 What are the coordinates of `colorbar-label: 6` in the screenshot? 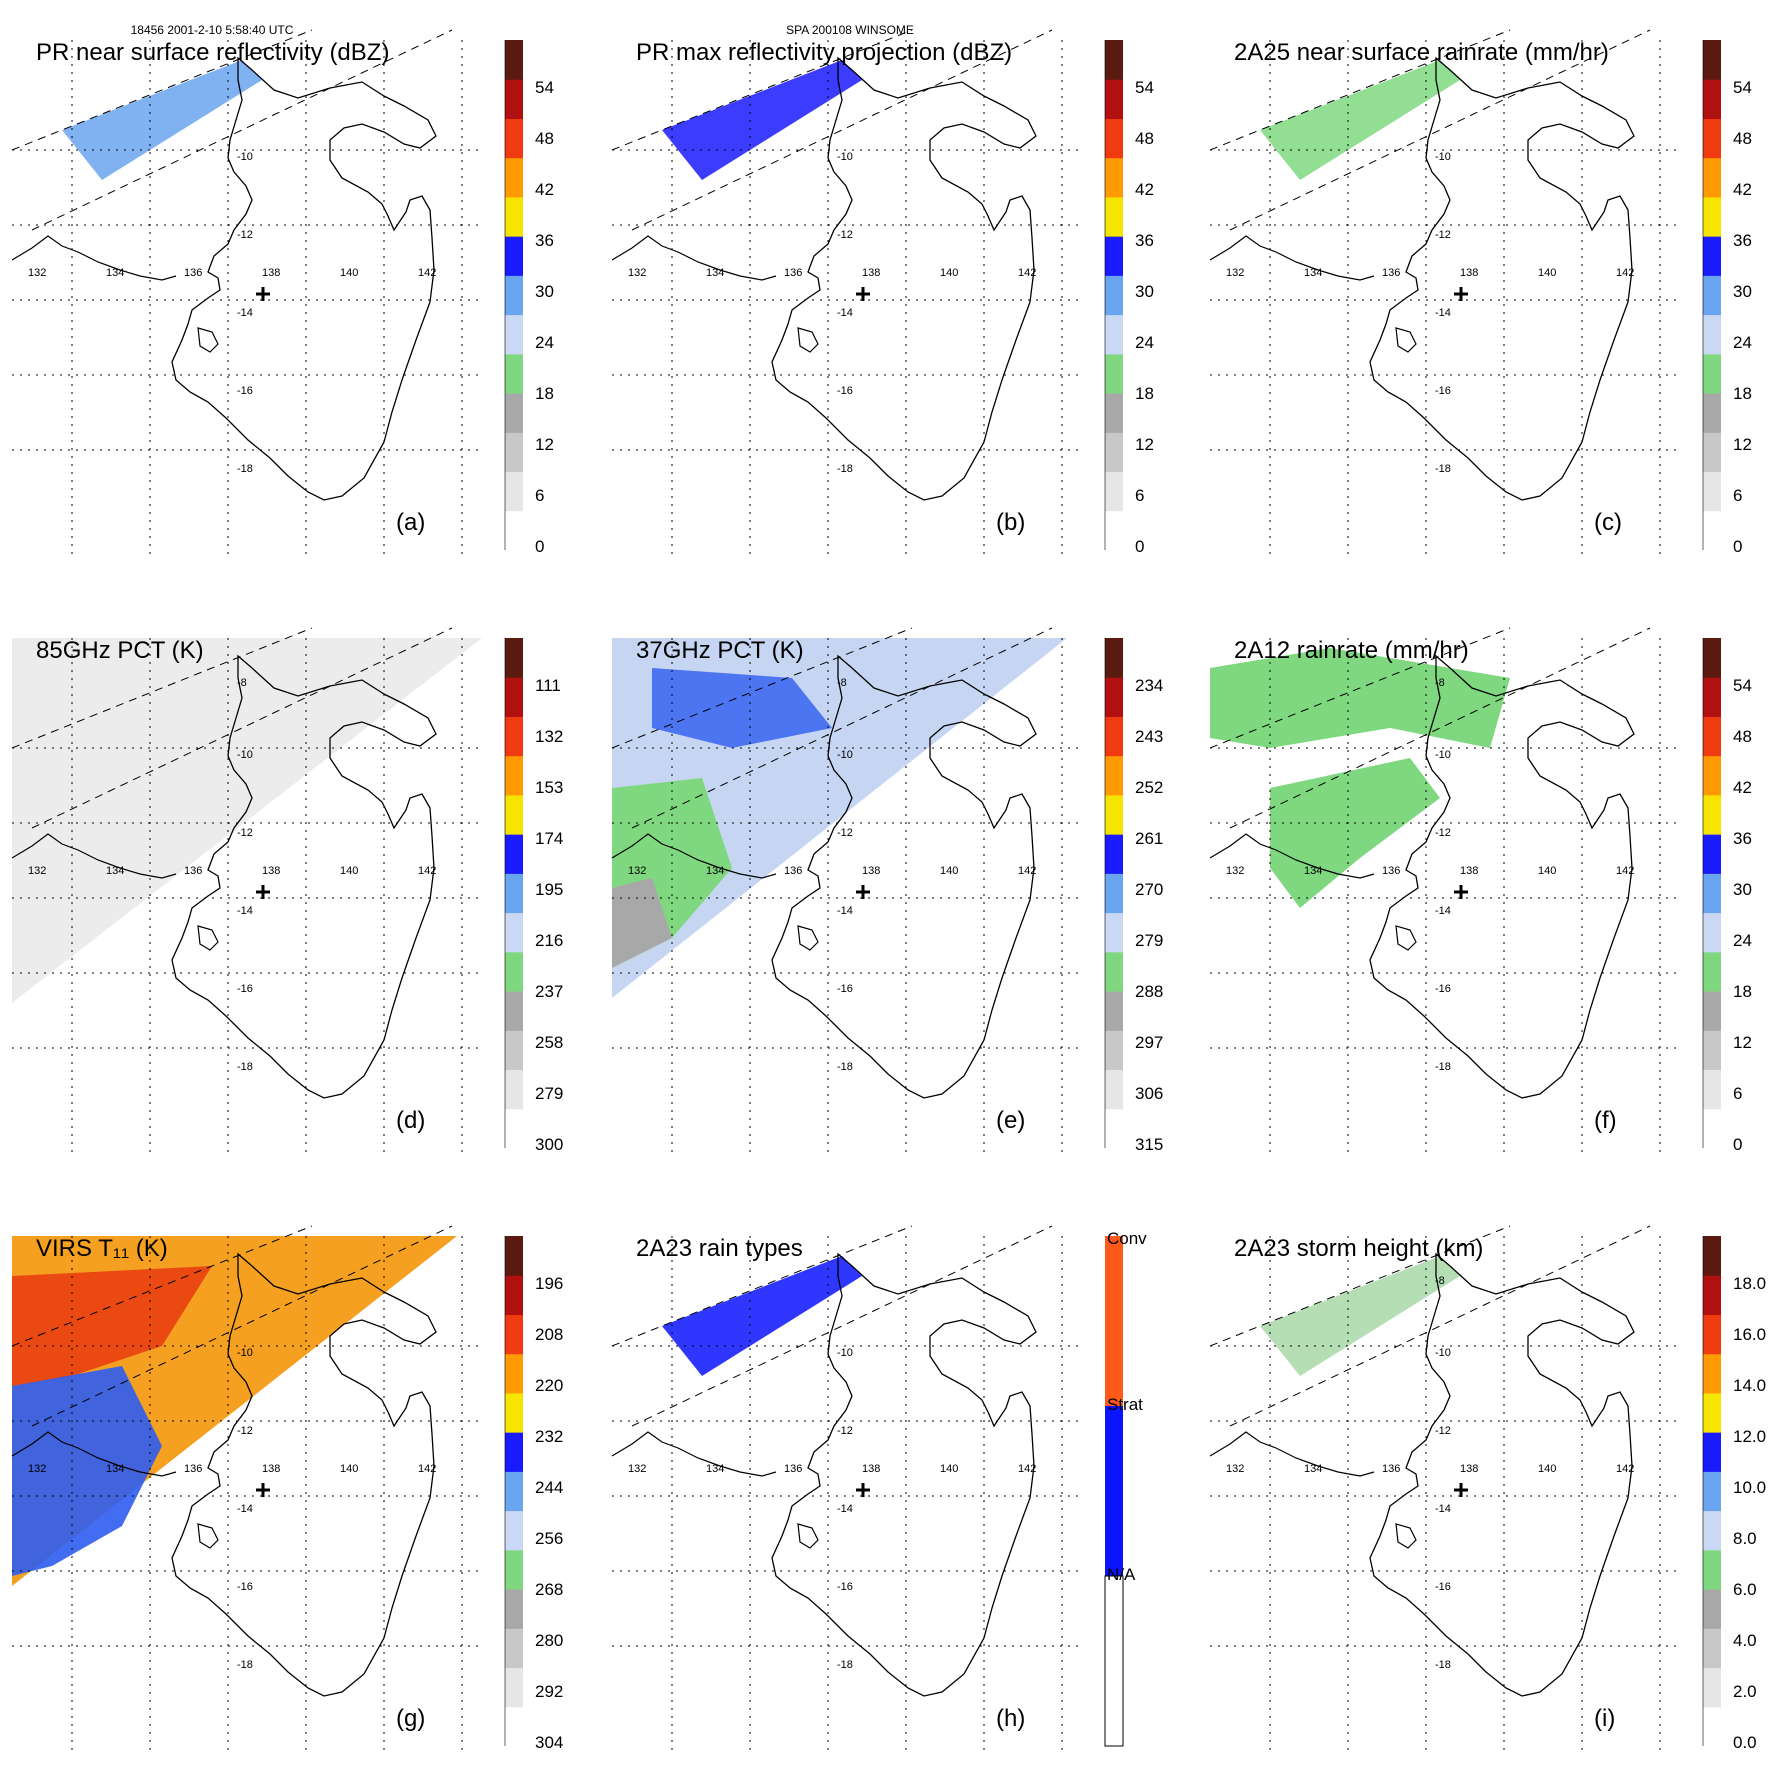 It's located at (1737, 495).